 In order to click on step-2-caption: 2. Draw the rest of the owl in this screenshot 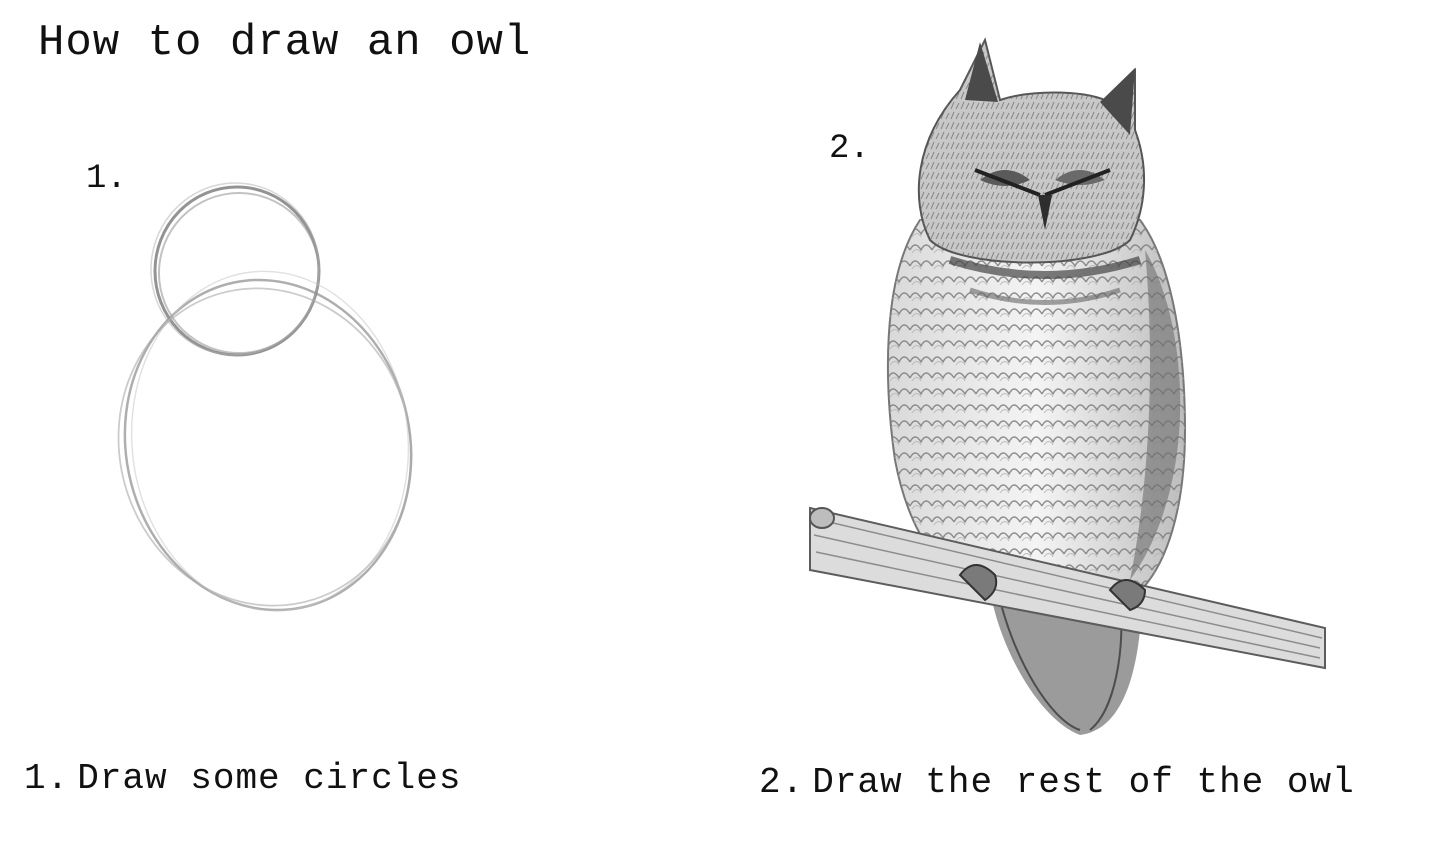, I will do `click(1057, 782)`.